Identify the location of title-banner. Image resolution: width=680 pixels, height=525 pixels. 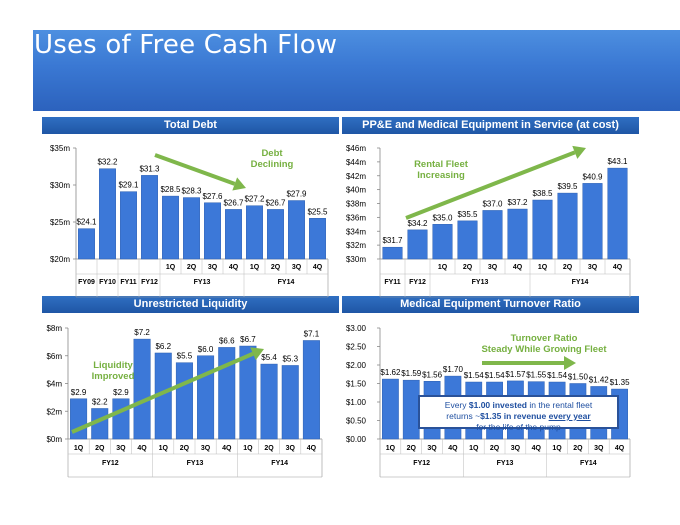
(356, 70).